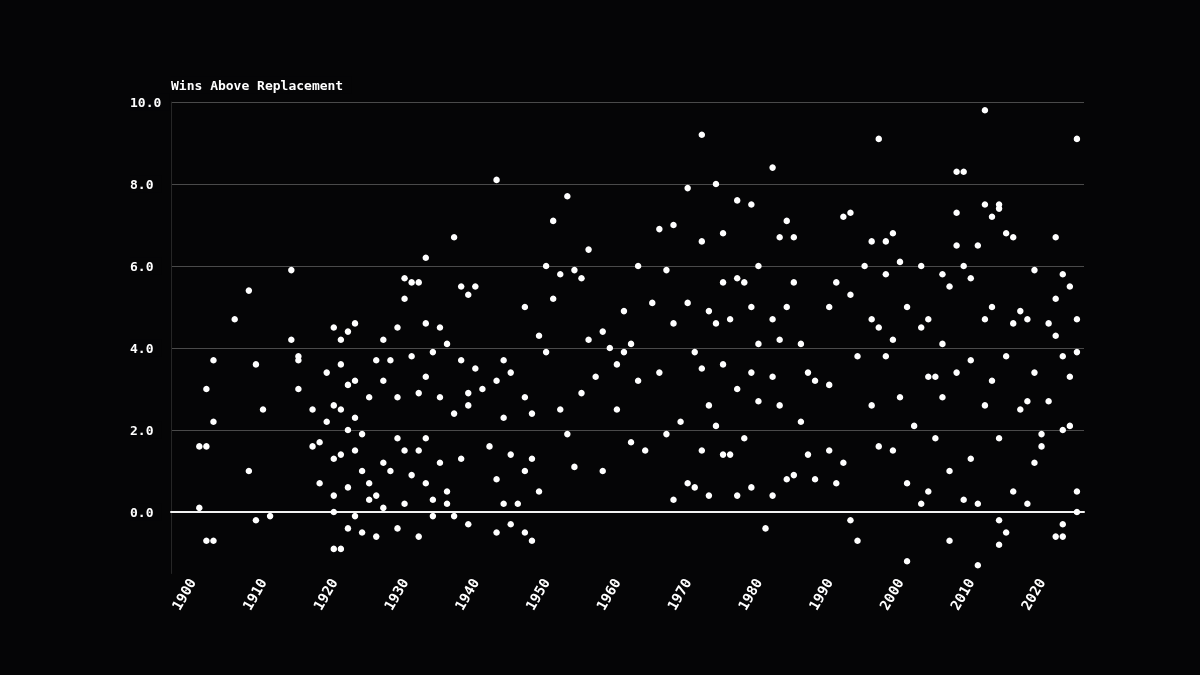  I want to click on y-tick-label: 10.0, so click(146, 102).